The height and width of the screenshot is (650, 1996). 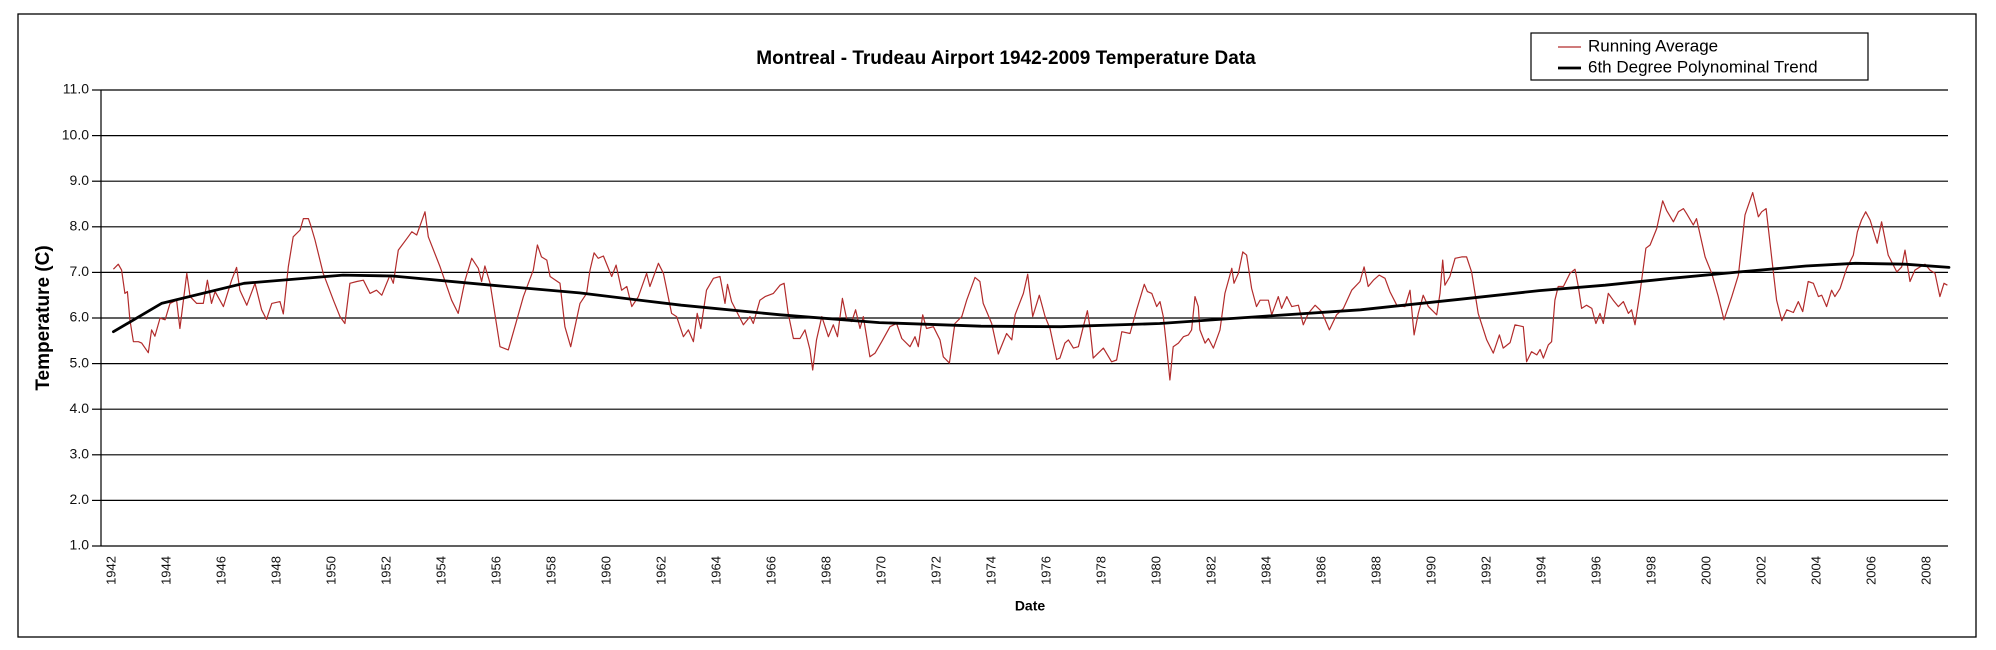 I want to click on x-tick-label: 1956, so click(x=495, y=570).